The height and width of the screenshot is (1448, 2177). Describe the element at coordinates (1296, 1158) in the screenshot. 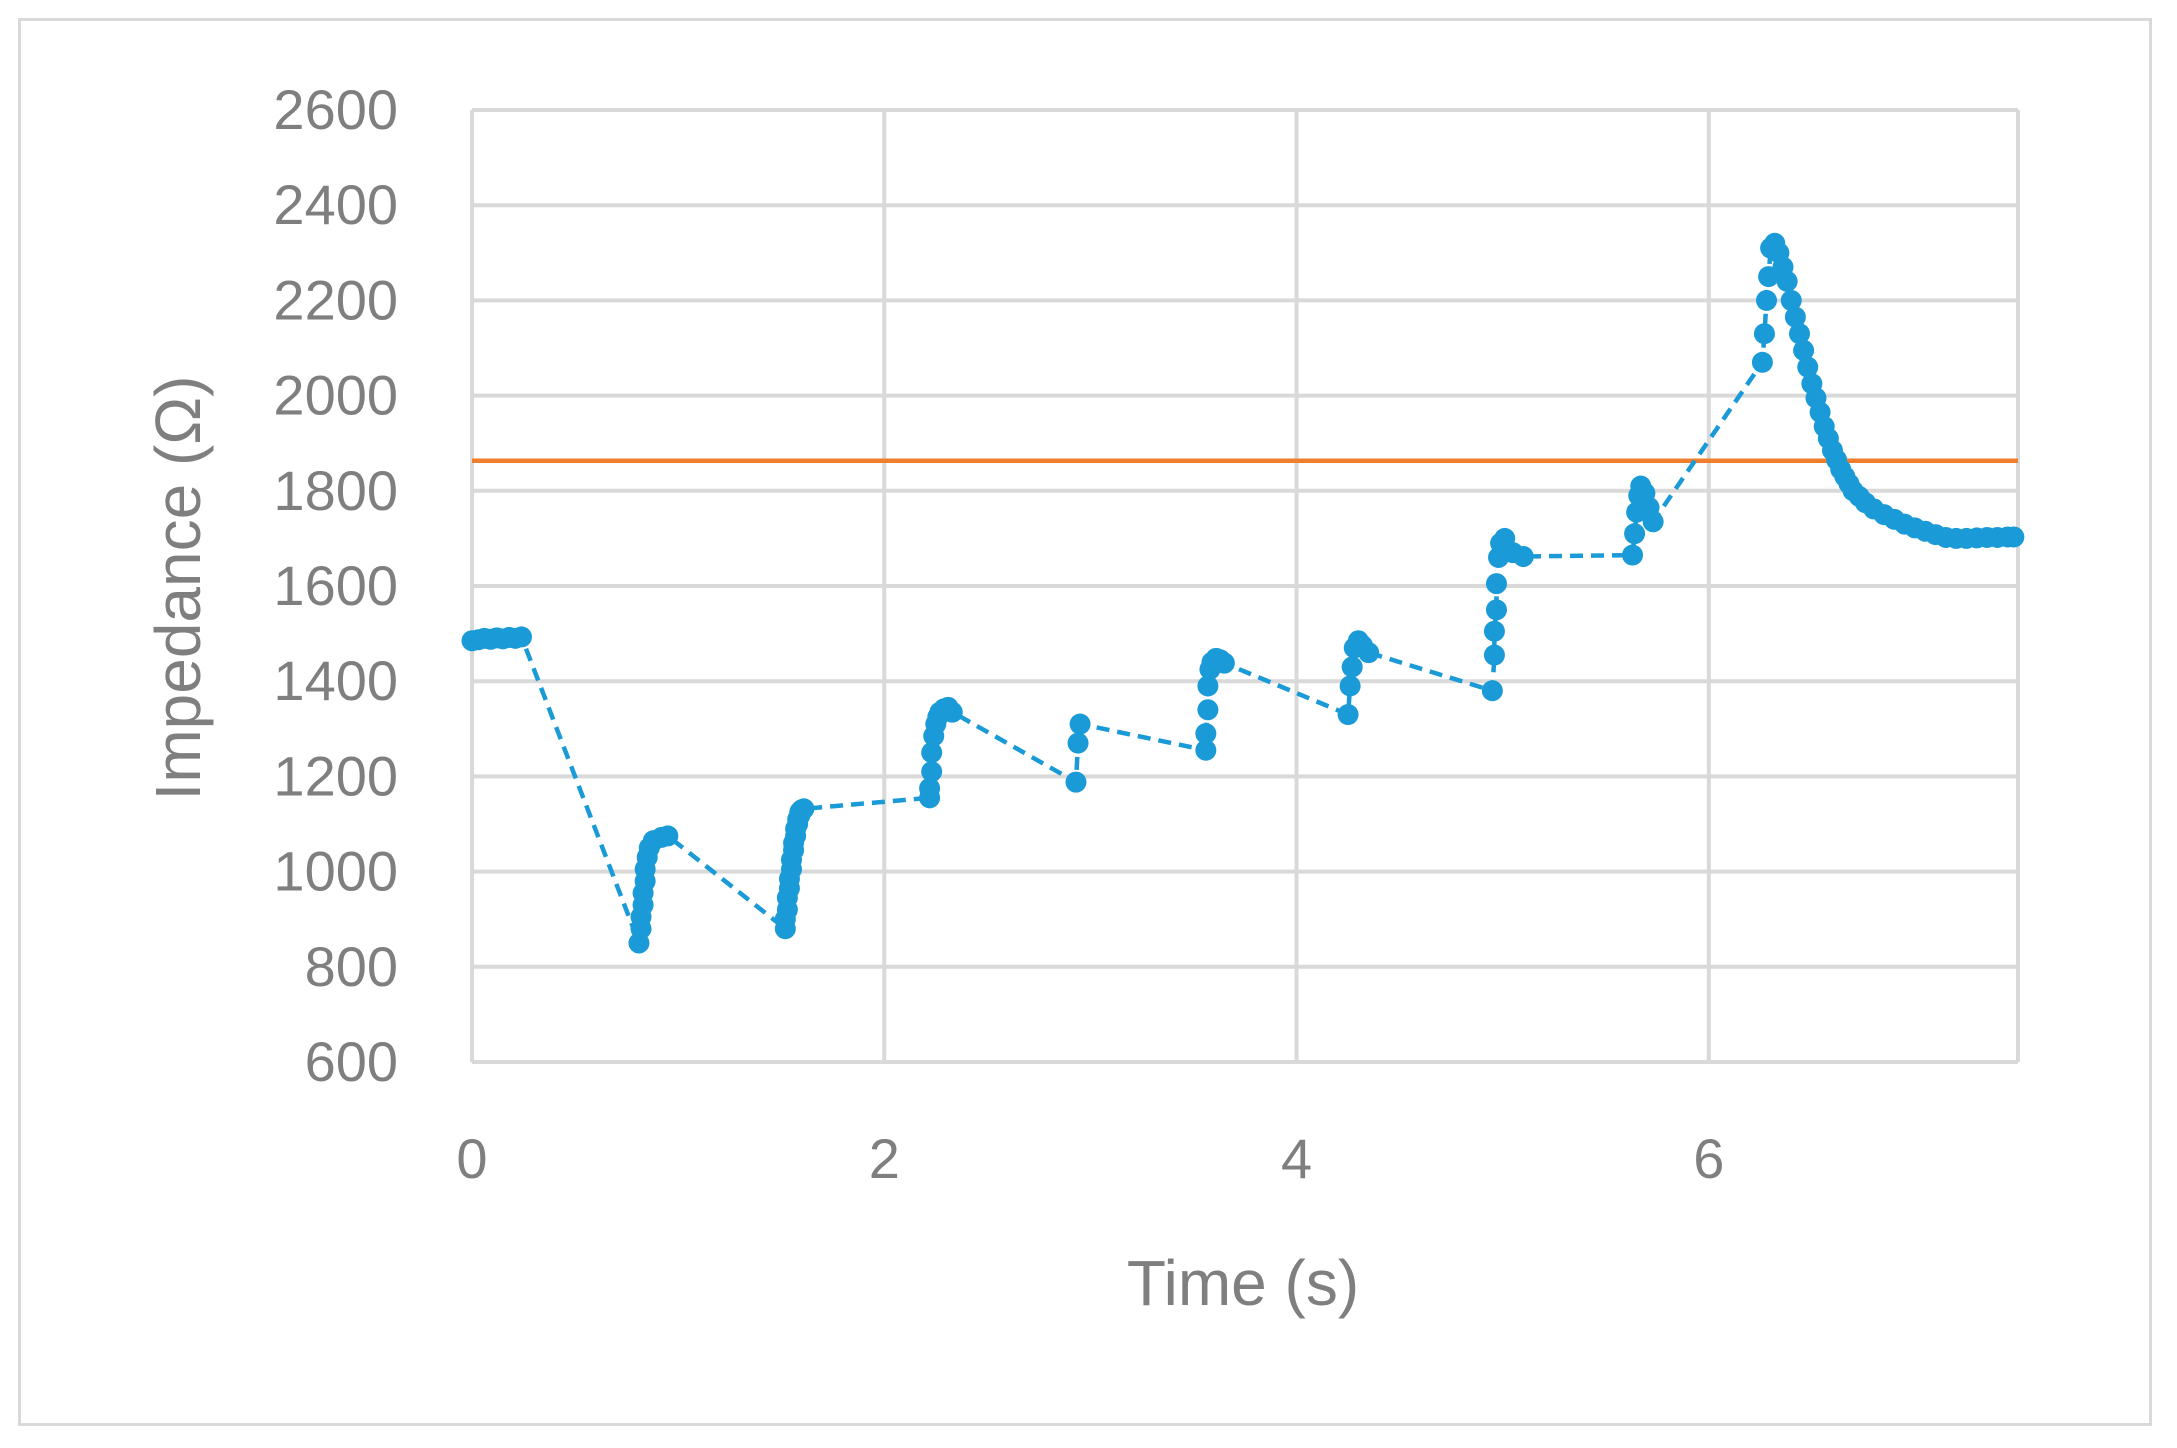

I see `x-tick-label: 4` at that location.